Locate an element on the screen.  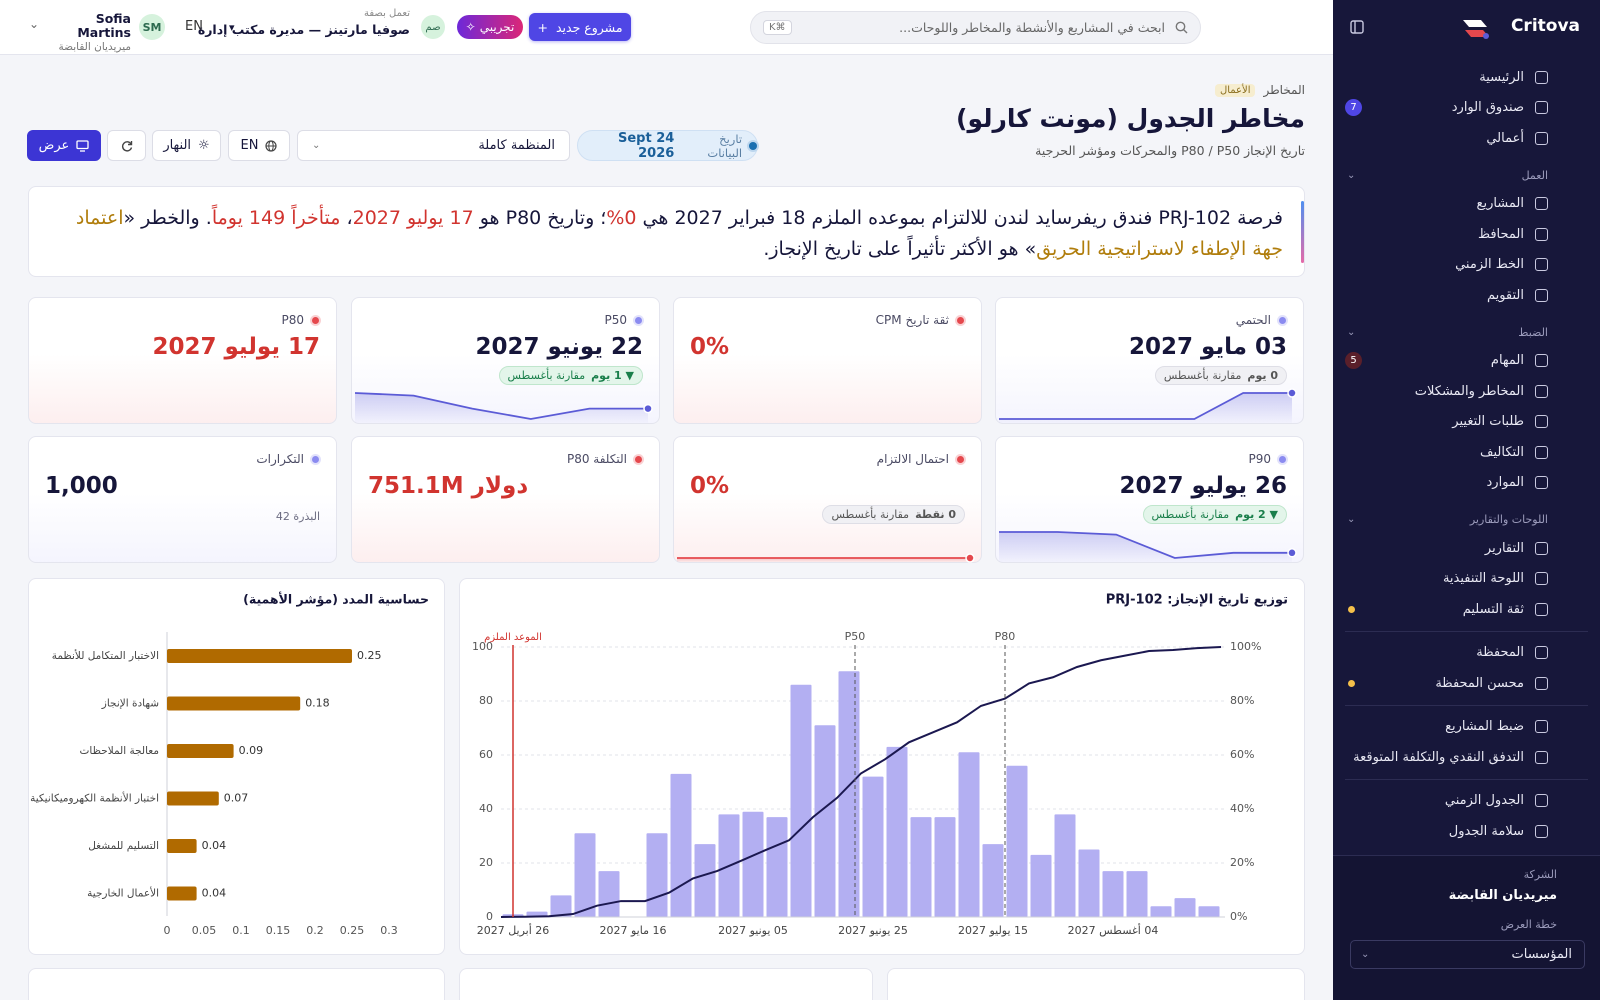
accent-bar is located at coordinates (1302, 232).